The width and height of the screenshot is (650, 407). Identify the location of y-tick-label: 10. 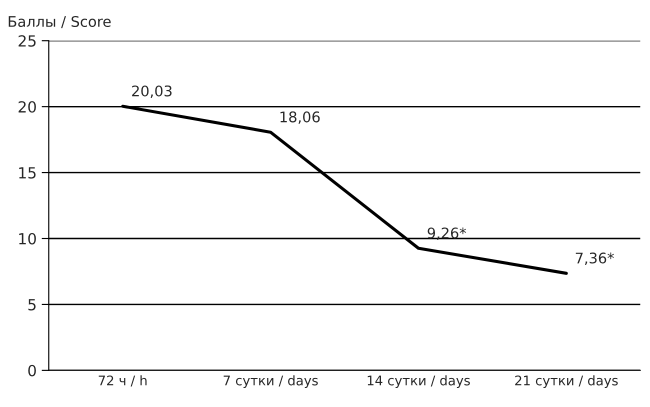
(27, 238).